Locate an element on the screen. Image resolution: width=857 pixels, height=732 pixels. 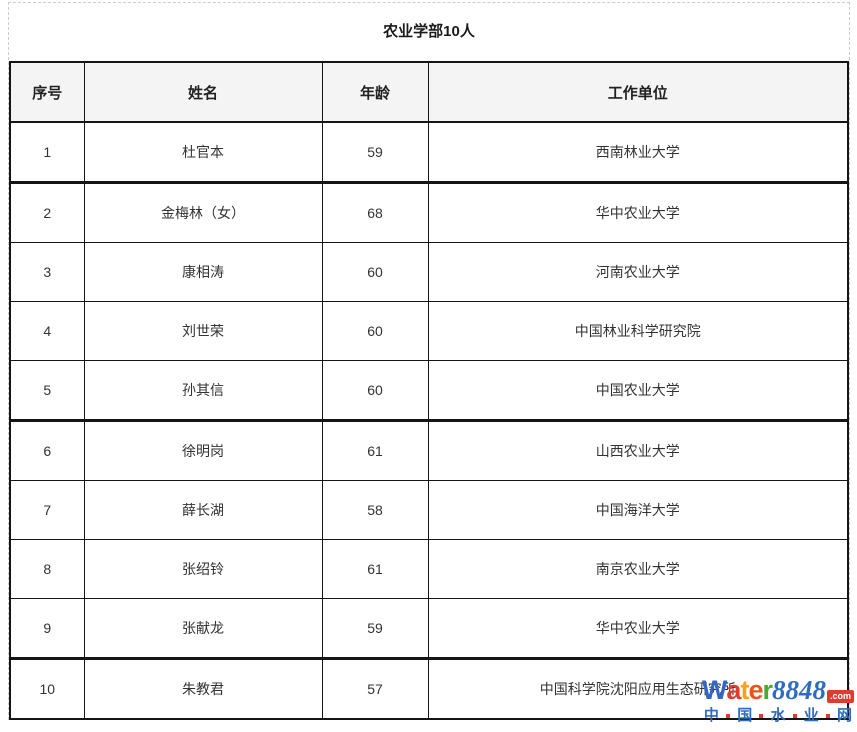
table-row: 3 康相涛 60 河南农业大学 is located at coordinates (429, 272).